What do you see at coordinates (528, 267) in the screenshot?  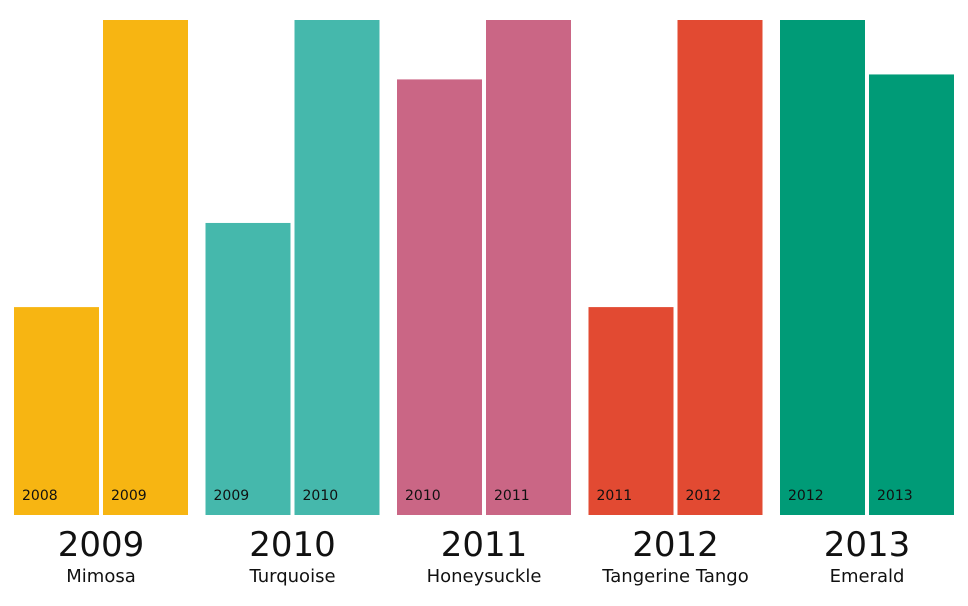 I see `bar-2011-2011` at bounding box center [528, 267].